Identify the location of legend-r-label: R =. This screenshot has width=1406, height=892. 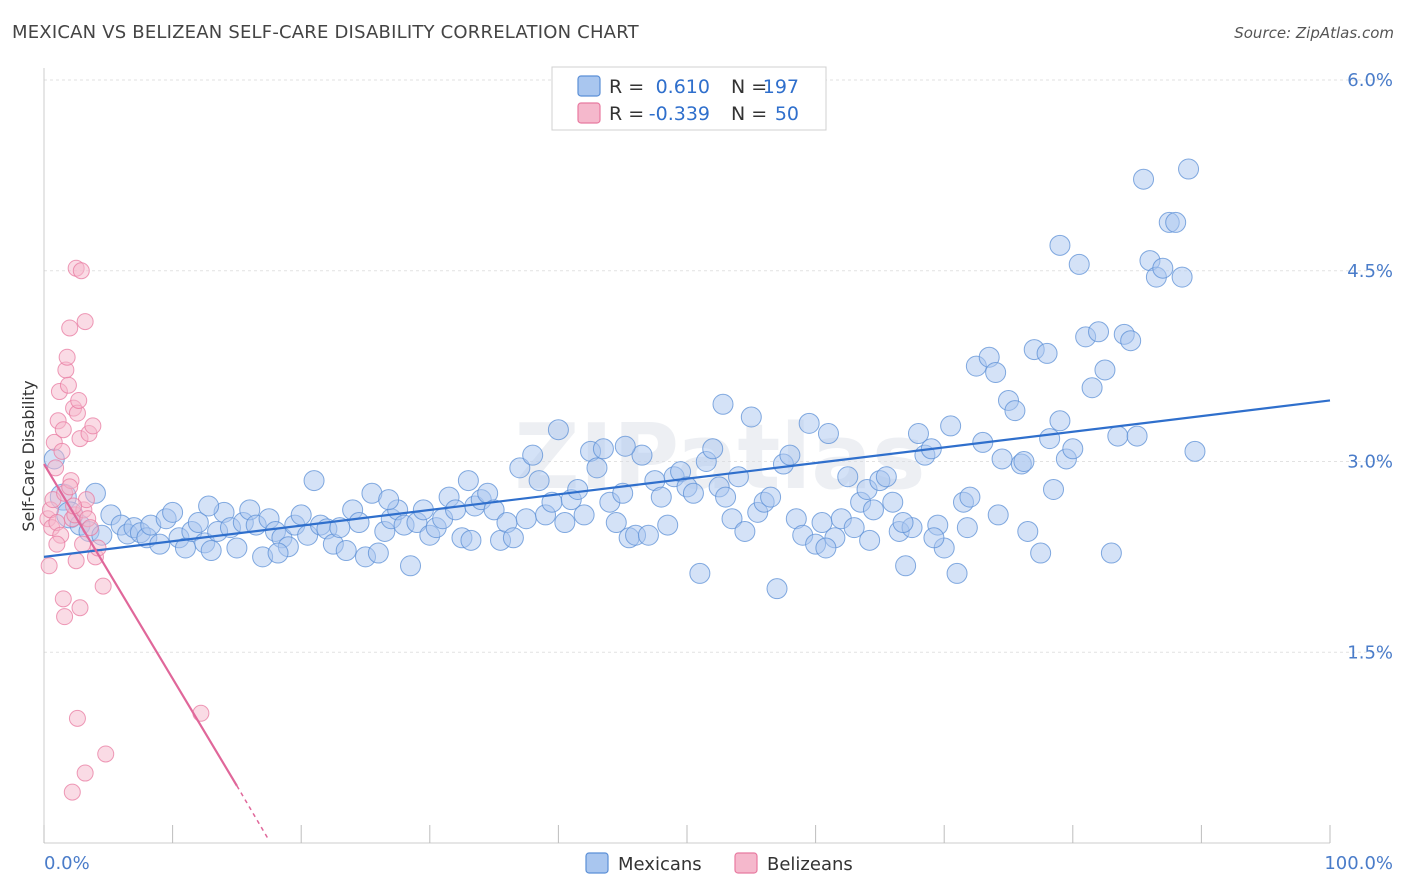
(626, 114).